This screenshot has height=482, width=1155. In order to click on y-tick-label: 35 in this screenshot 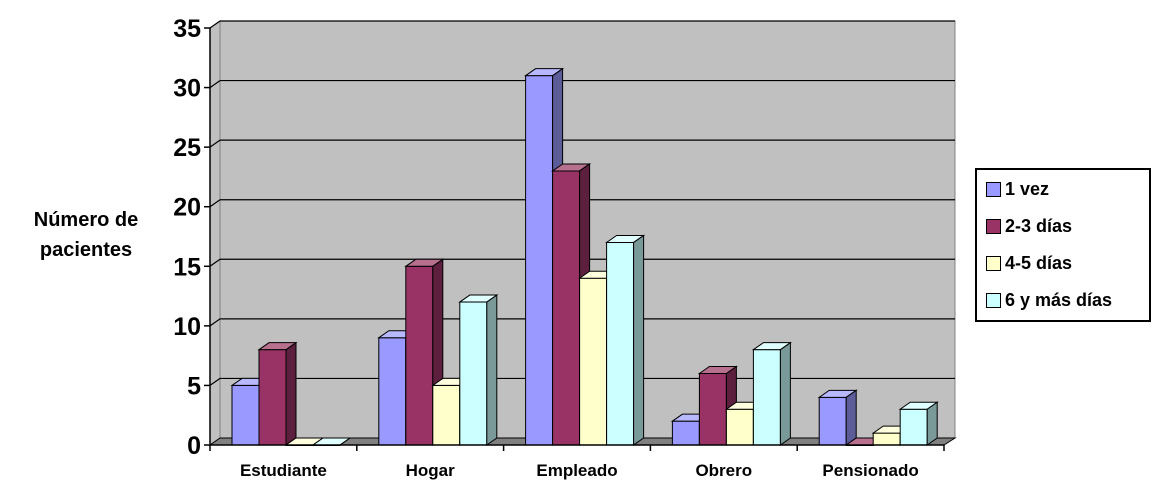, I will do `click(187, 29)`.